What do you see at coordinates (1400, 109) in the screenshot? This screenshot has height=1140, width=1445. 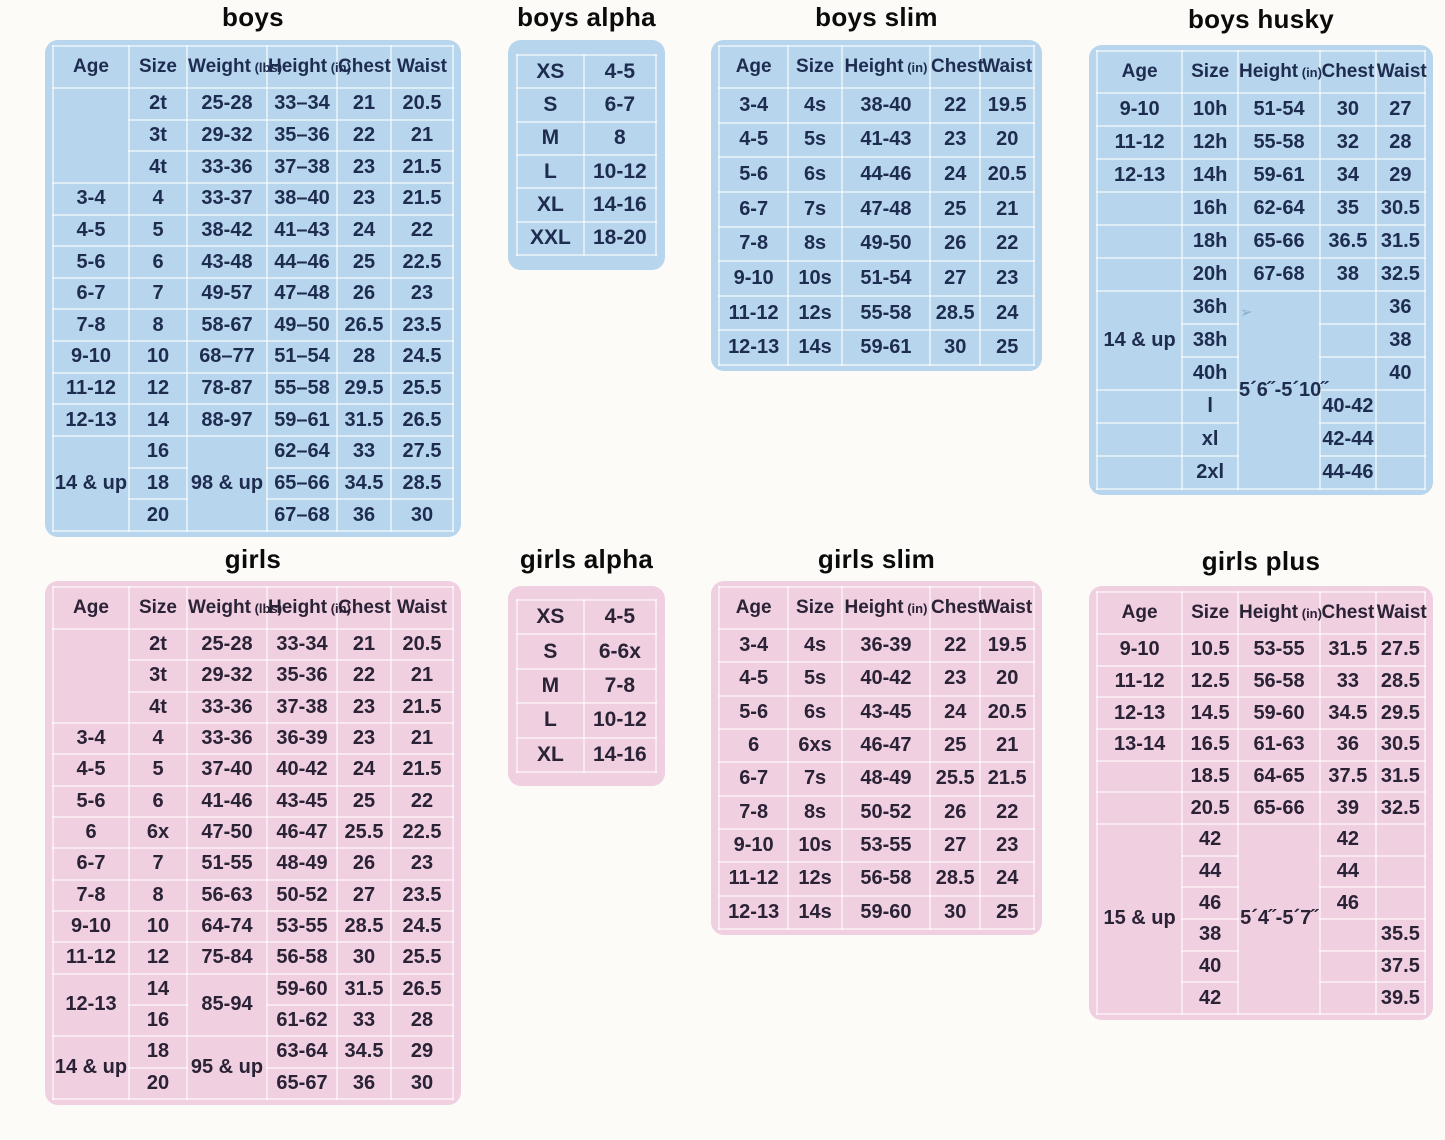 I see `table-cell: 27` at bounding box center [1400, 109].